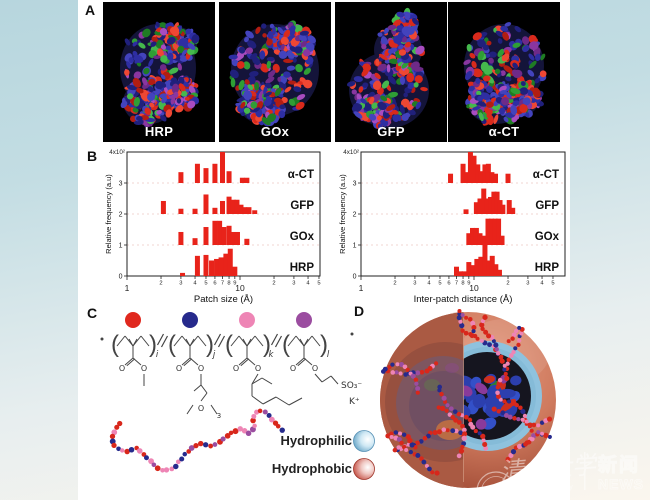 This screenshot has width=650, height=500. I want to click on legend-hydrophobic: Hydrophobic, so click(297, 468).